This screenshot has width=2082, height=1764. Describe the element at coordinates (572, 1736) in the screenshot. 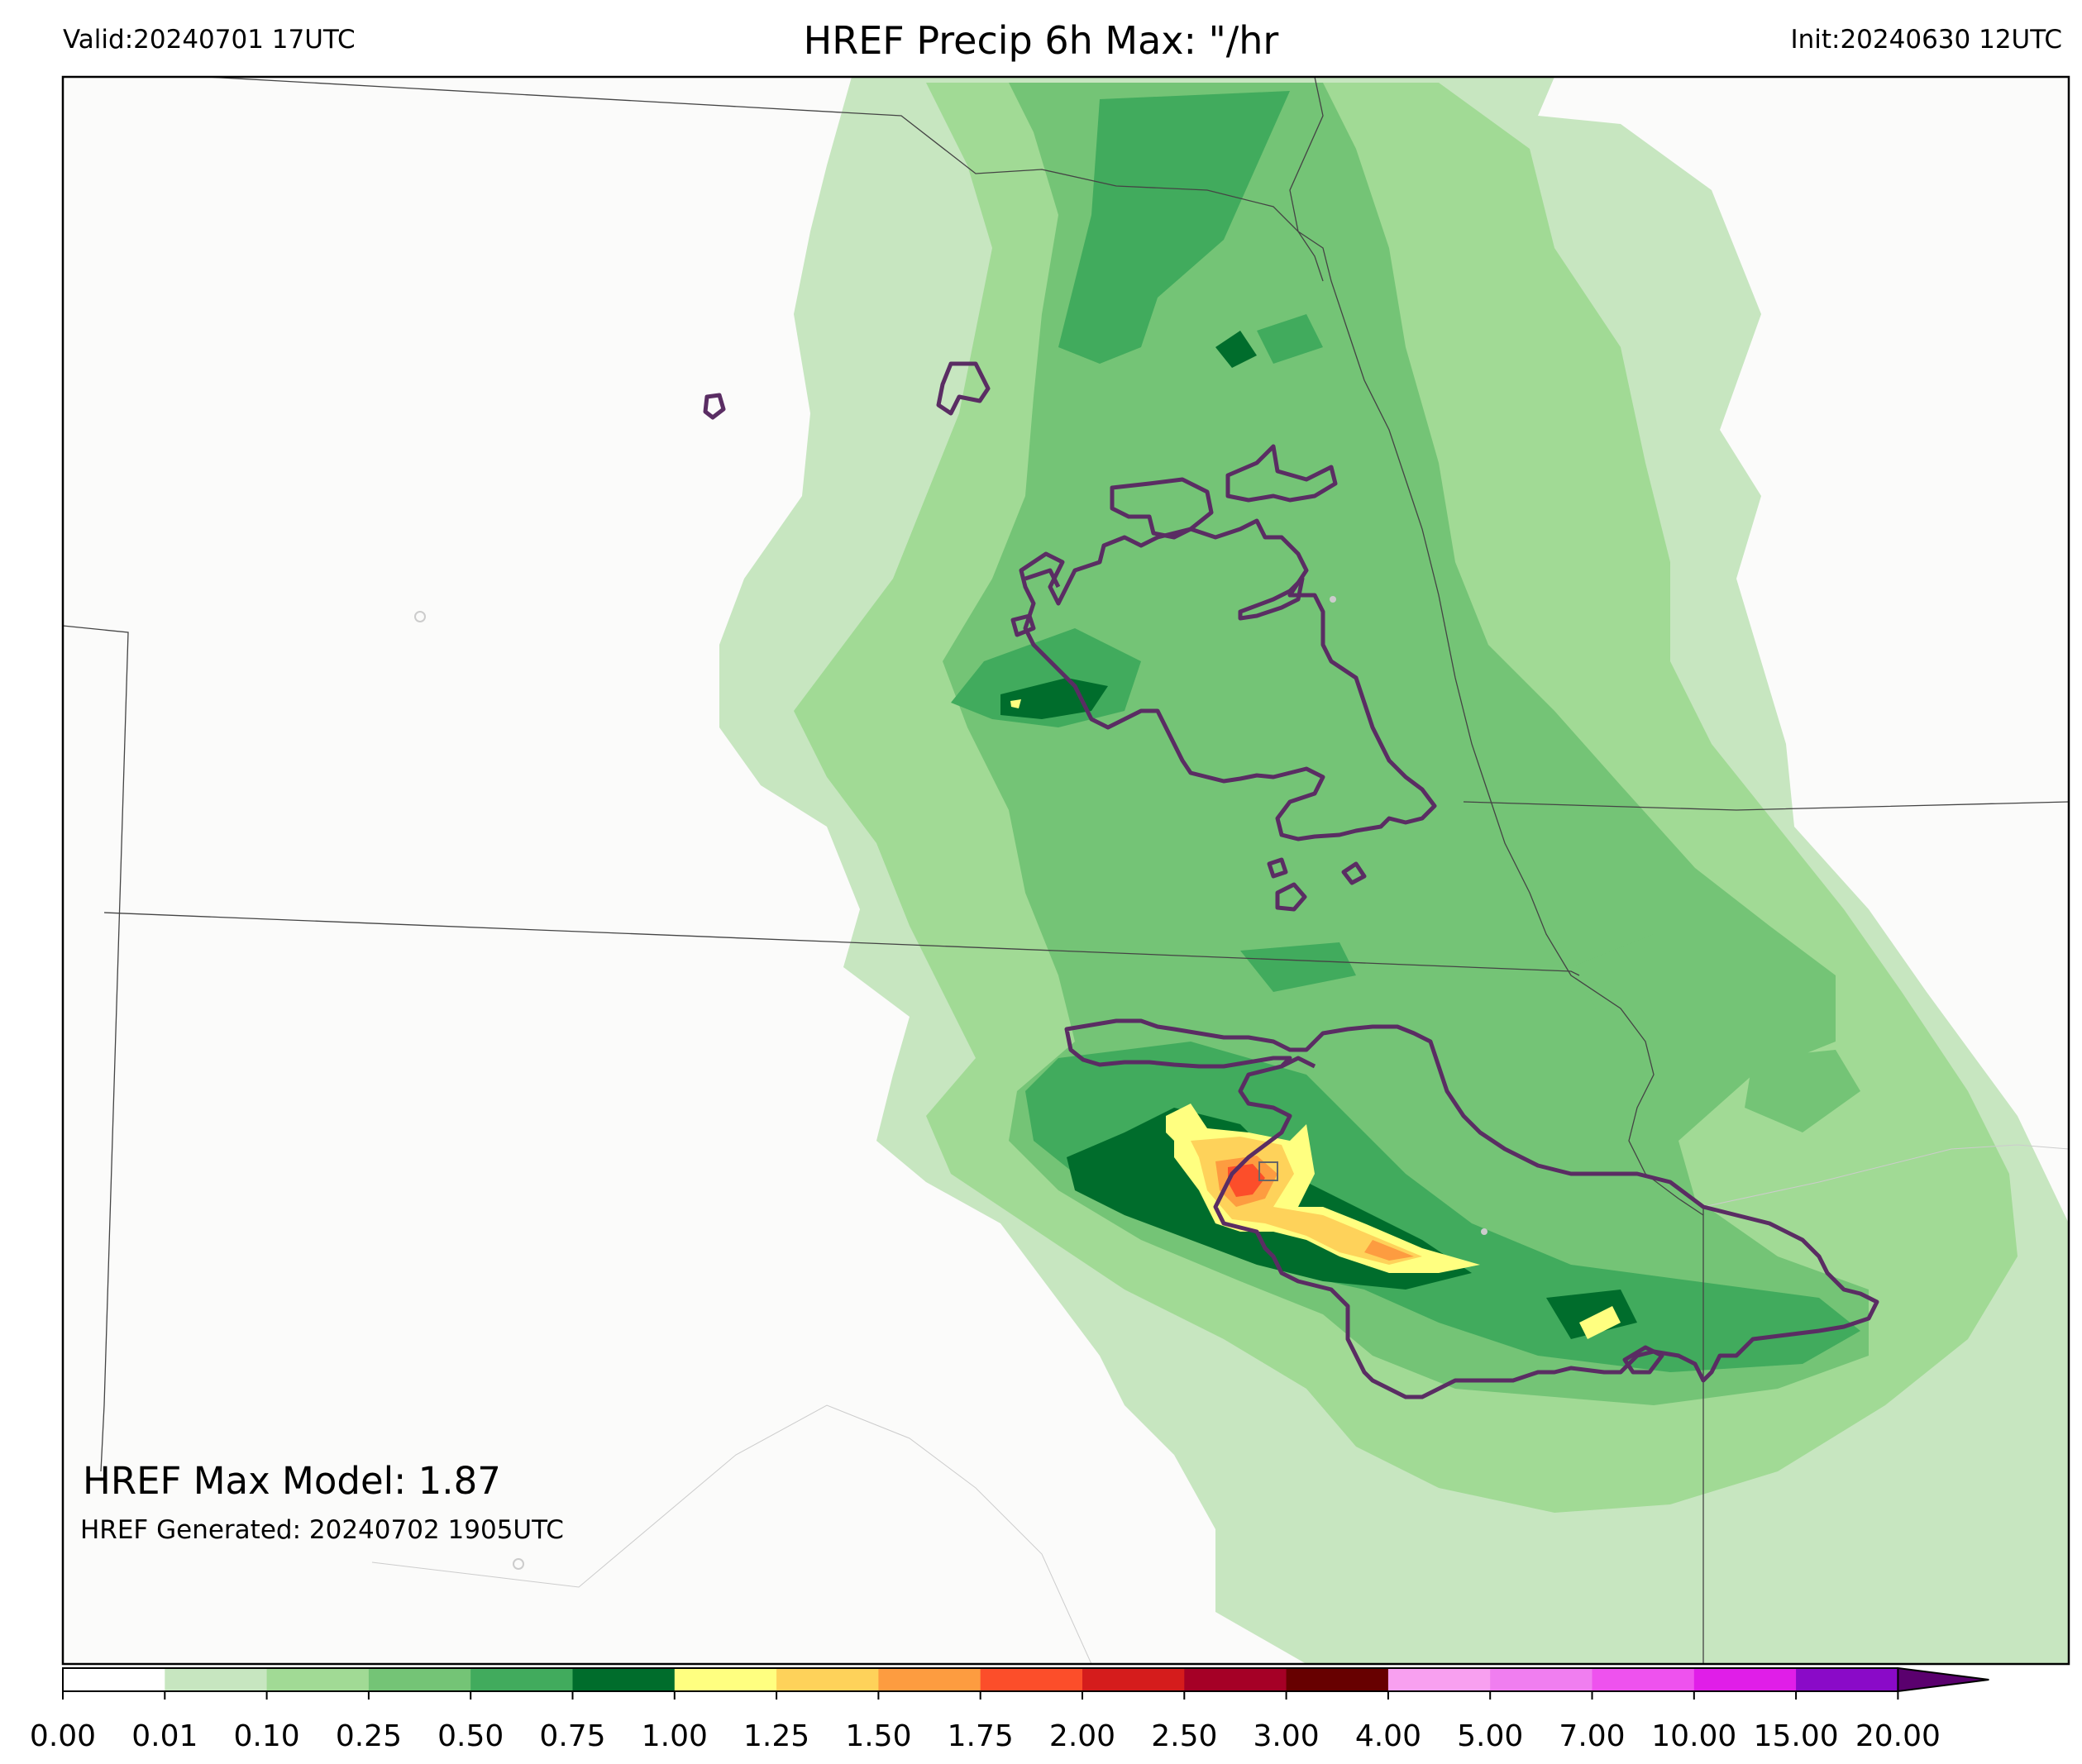

I see `colorbar-tick-label: 0.75` at that location.